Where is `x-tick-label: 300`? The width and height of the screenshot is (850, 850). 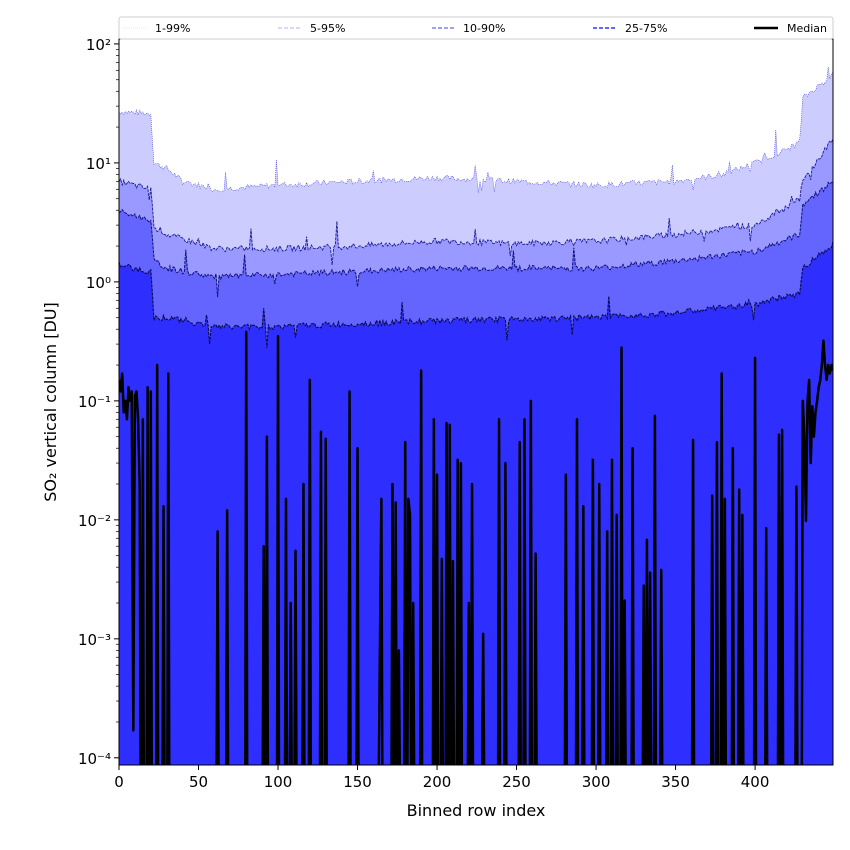
x-tick-label: 300 is located at coordinates (596, 782).